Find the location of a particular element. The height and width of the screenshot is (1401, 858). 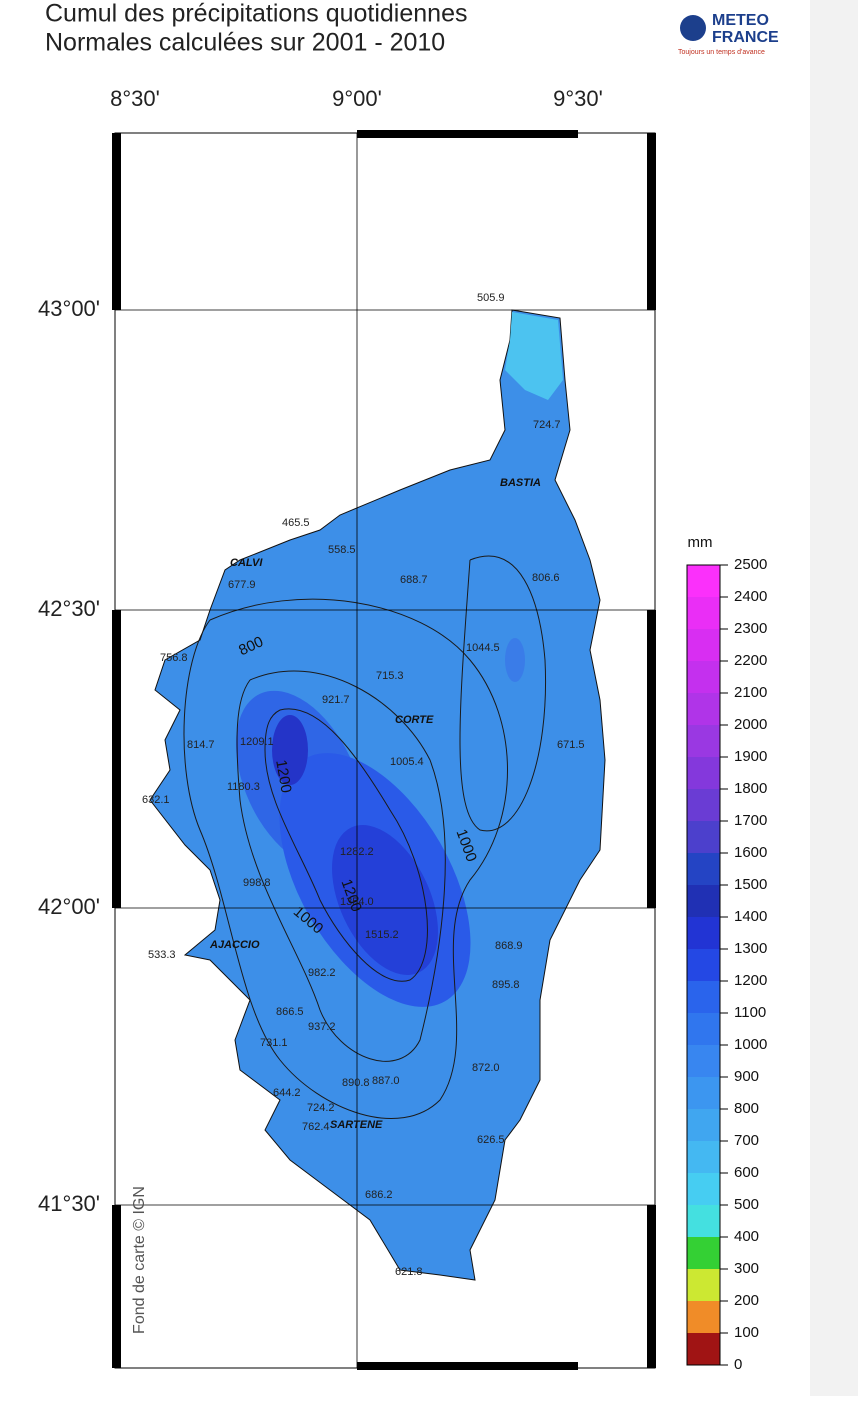

lat-label: 43°00' is located at coordinates (69, 308).